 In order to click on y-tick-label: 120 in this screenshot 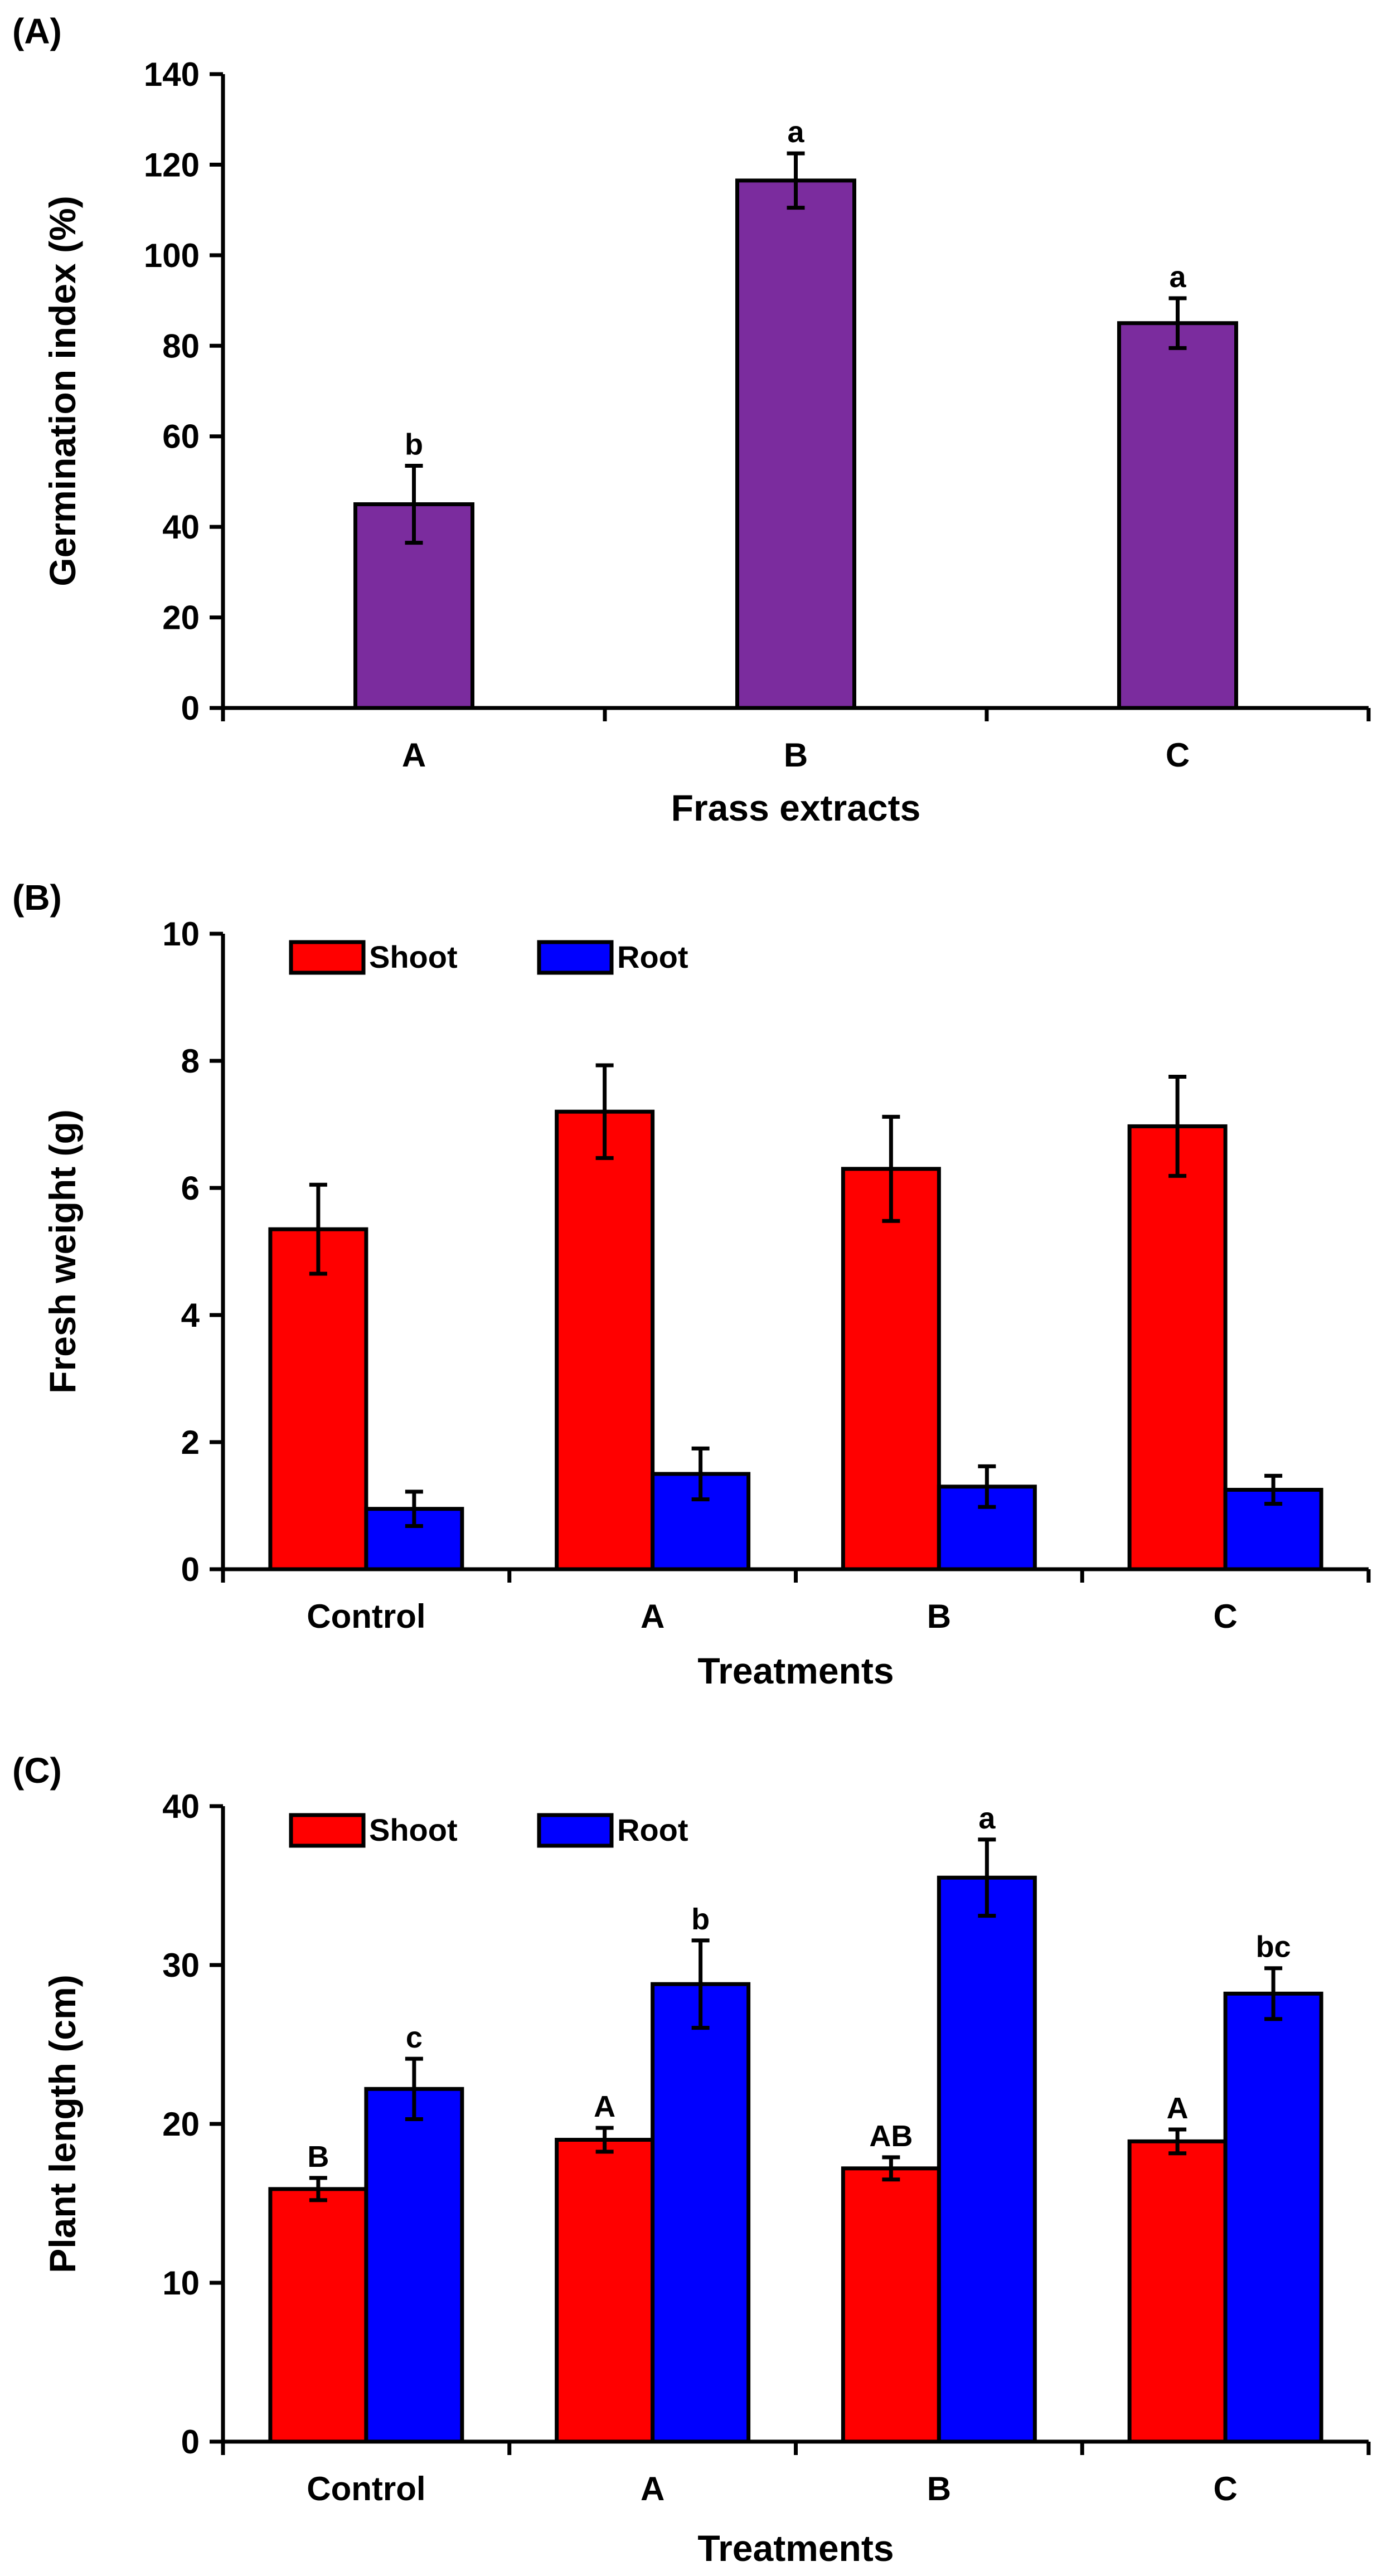, I will do `click(172, 165)`.